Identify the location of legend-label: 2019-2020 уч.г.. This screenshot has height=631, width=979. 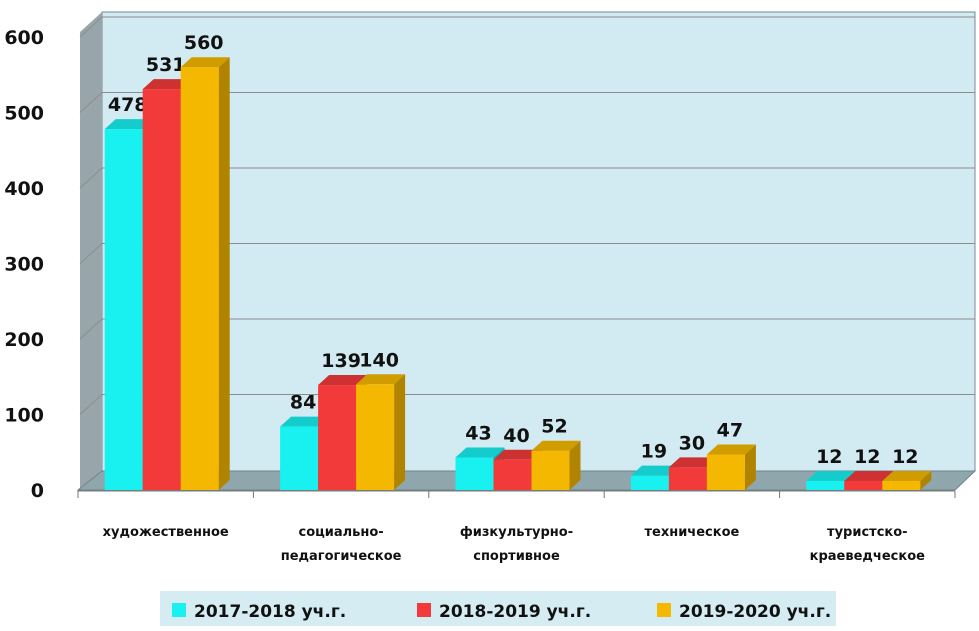
(755, 612).